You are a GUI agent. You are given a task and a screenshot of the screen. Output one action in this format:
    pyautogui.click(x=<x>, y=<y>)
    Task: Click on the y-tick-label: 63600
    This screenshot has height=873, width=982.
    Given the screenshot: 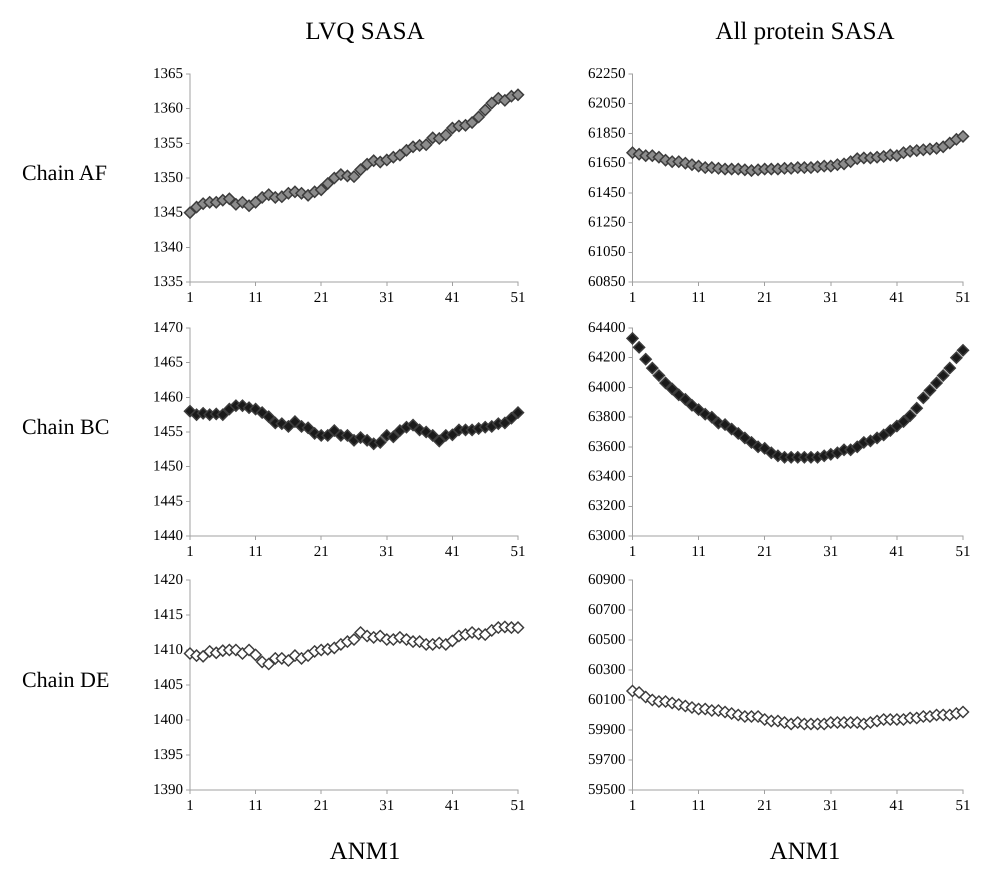 What is the action you would take?
    pyautogui.click(x=607, y=446)
    